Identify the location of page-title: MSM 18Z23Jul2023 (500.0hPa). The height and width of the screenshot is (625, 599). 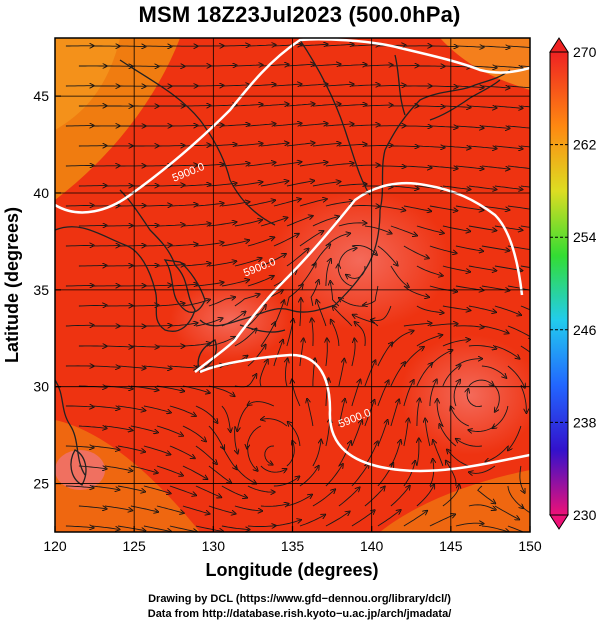
(299, 14).